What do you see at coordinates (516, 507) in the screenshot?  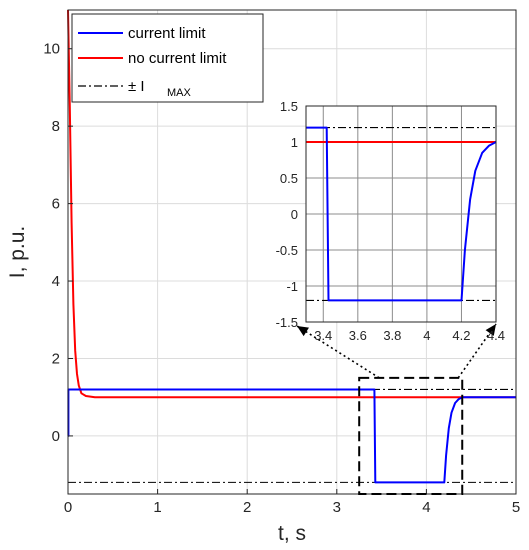 I see `x-tick-label: 5` at bounding box center [516, 507].